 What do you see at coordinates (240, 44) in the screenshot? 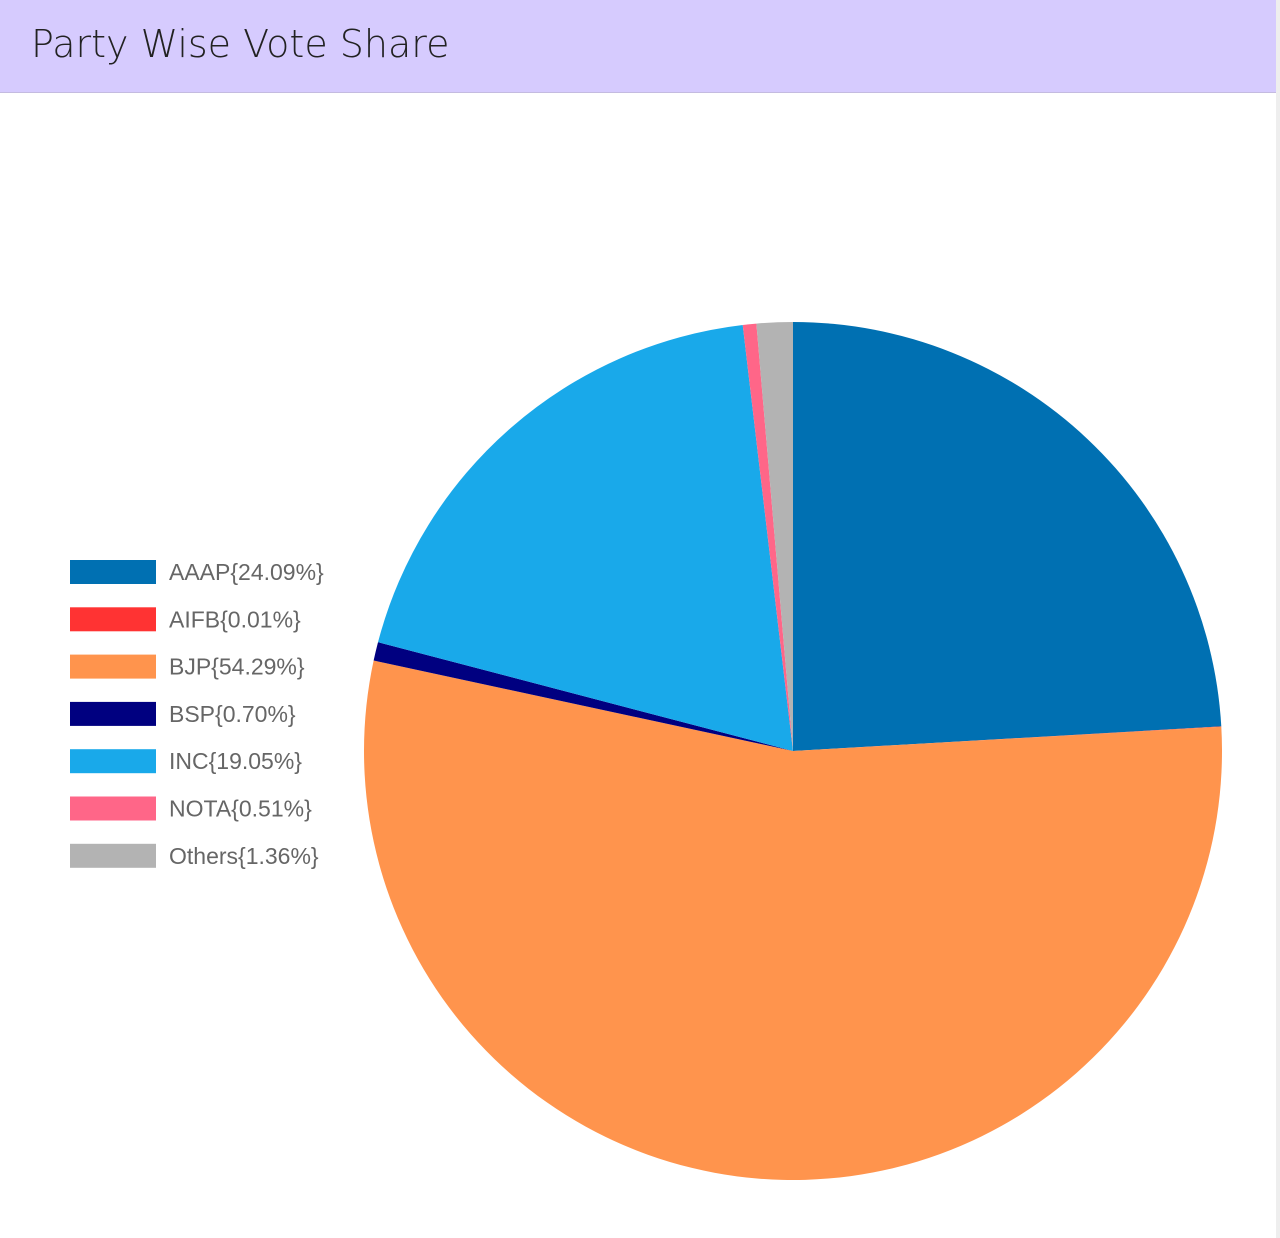
I see `page-title: Party Wise Vote Share` at bounding box center [240, 44].